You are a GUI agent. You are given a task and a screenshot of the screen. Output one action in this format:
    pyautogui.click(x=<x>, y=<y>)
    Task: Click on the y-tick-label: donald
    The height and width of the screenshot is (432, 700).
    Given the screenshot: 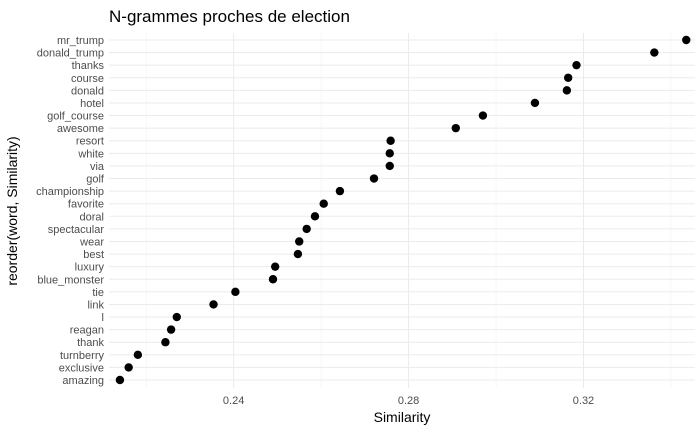 What is the action you would take?
    pyautogui.click(x=87, y=91)
    